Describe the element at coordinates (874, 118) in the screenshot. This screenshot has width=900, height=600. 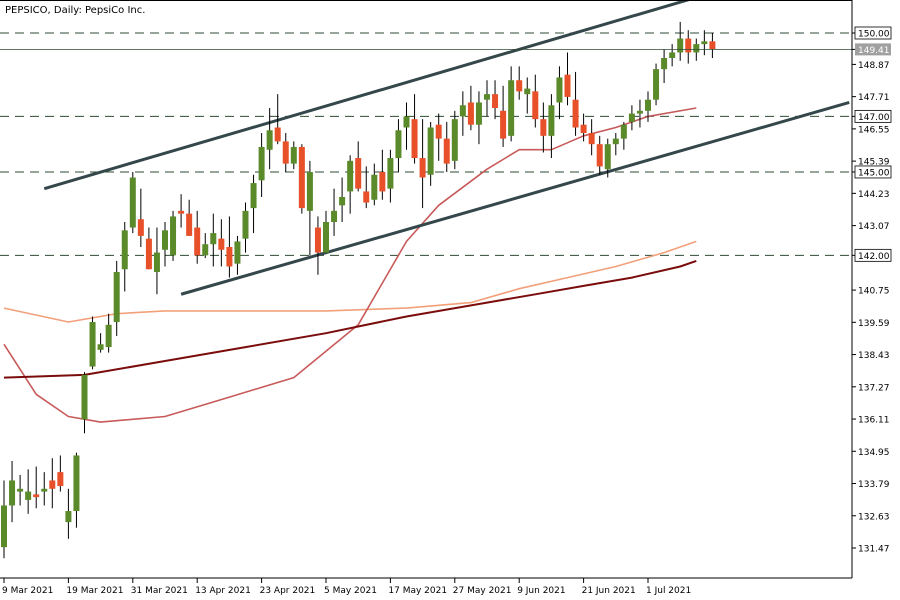
I see `y-tick-label: 147.00` at that location.